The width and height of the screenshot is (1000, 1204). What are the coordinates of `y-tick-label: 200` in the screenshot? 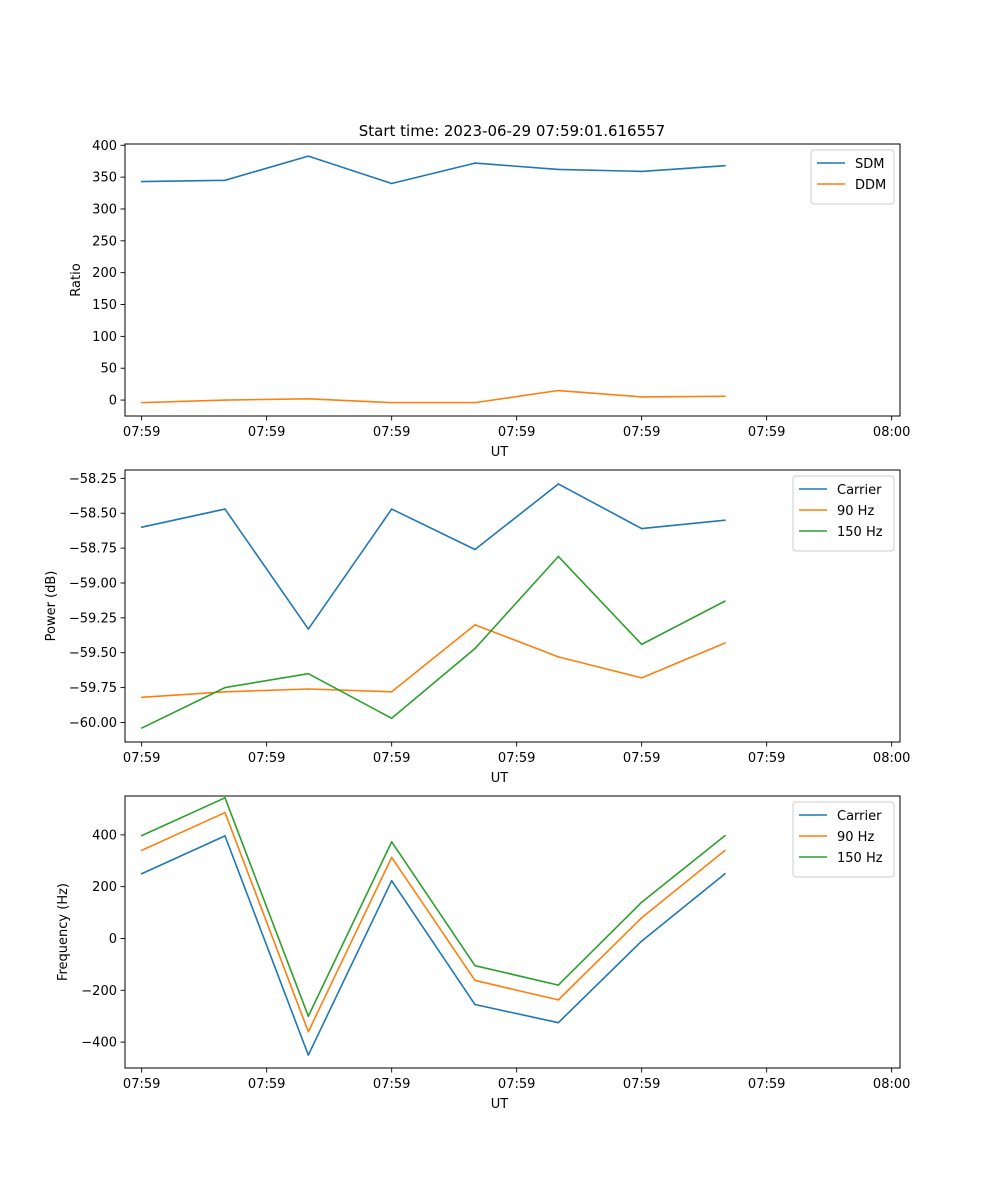 It's located at (104, 887).